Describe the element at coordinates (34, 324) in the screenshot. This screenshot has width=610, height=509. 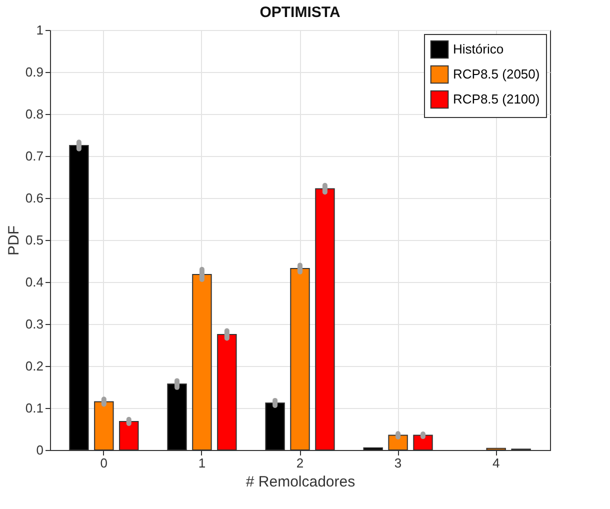
I see `y-tick-label: 0.3` at that location.